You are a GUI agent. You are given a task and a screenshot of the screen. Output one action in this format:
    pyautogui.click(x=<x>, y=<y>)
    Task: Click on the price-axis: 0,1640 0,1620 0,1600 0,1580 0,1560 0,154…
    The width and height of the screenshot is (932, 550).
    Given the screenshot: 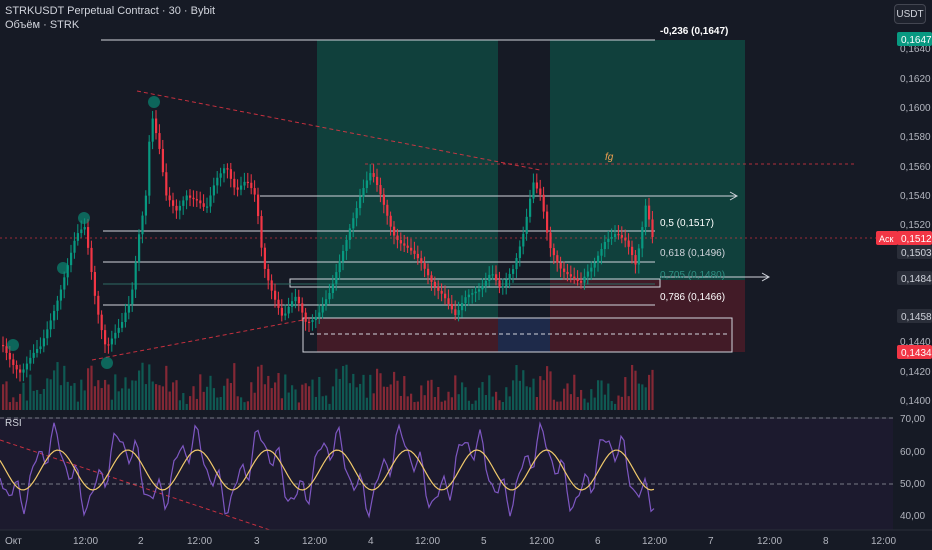 What is the action you would take?
    pyautogui.click(x=915, y=225)
    